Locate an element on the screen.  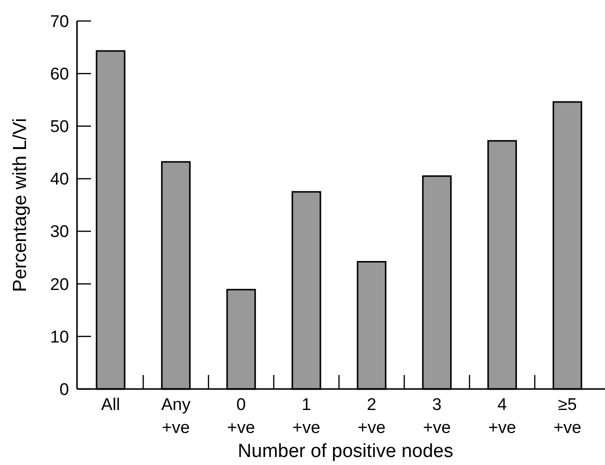
x-tick-label: 2 +ve is located at coordinates (372, 416).